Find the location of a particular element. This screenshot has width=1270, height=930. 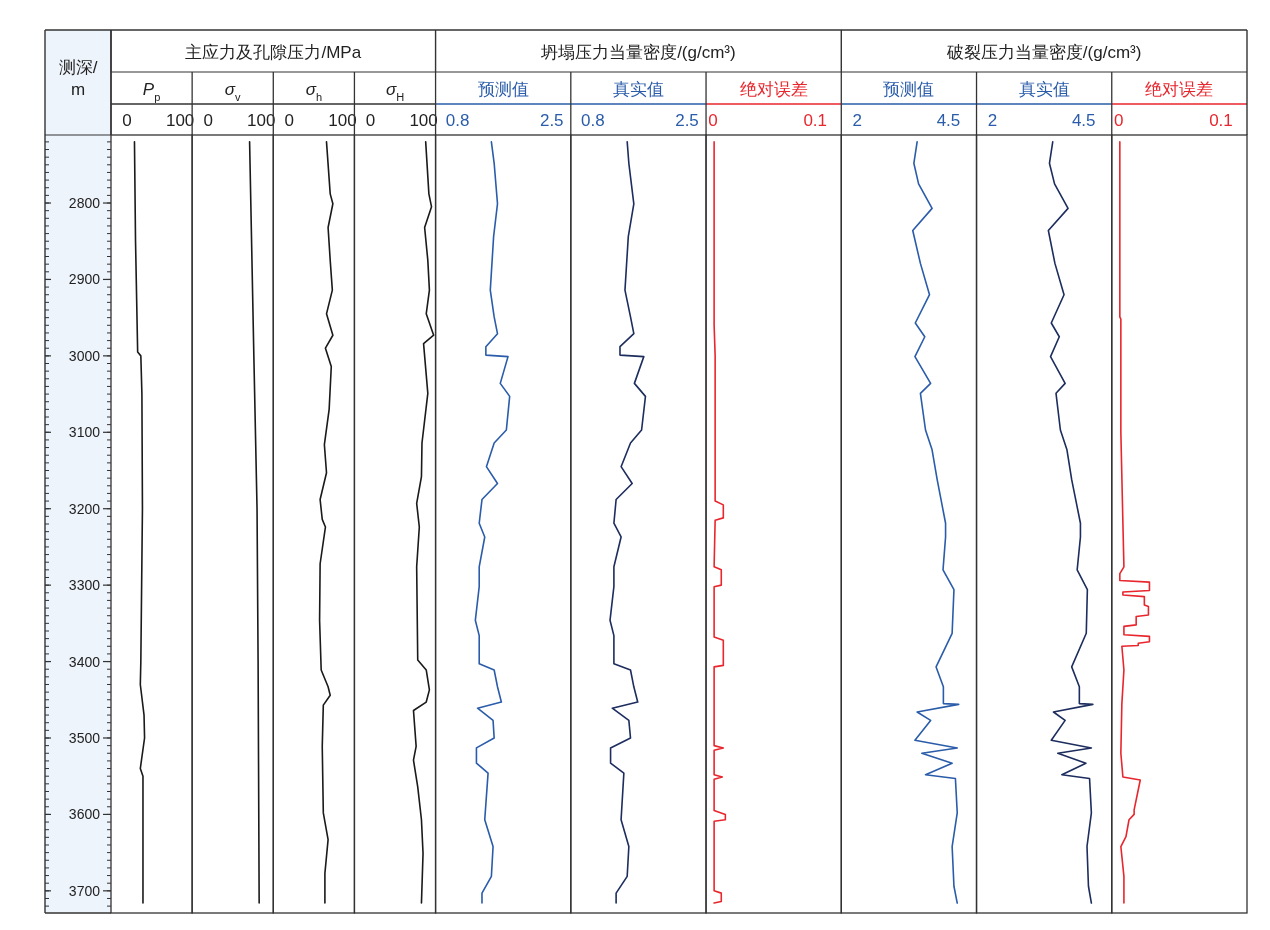

y-tick-label: 3300 is located at coordinates (84, 585).